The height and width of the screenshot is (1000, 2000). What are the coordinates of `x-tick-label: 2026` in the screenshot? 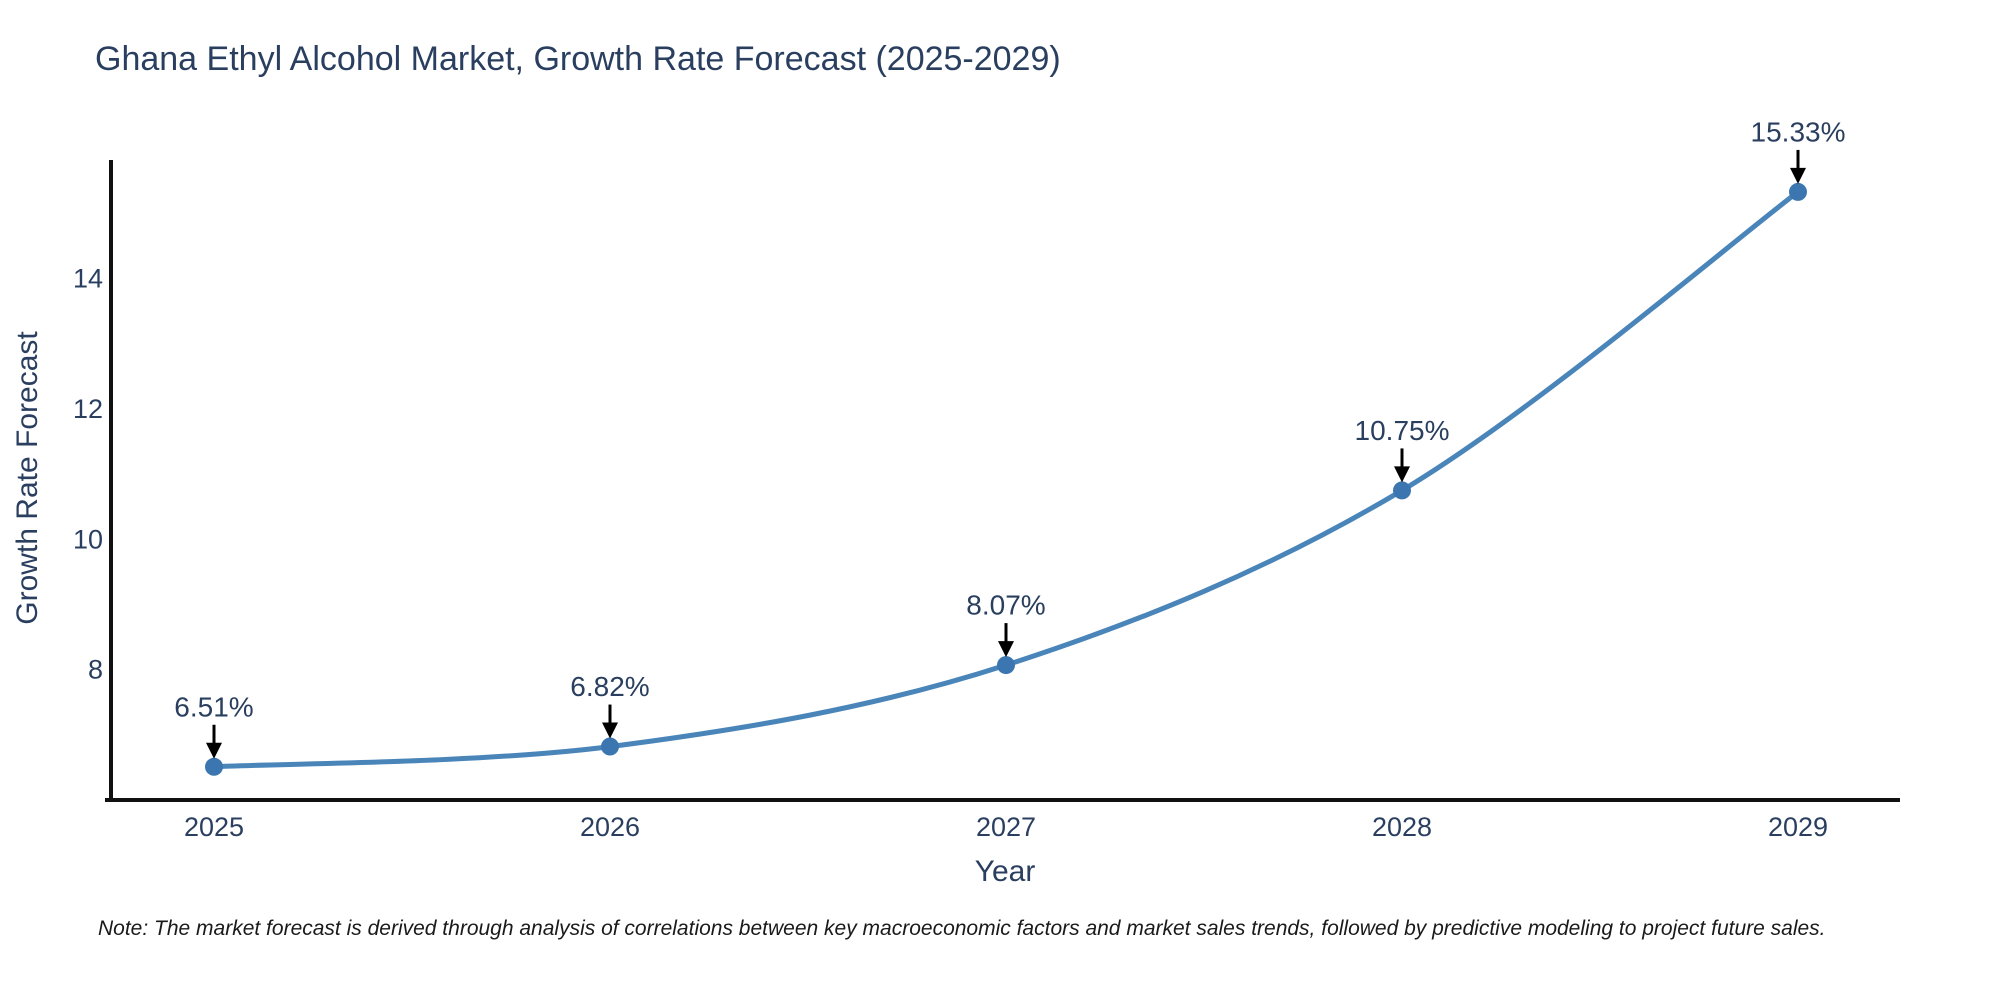 It's located at (610, 827).